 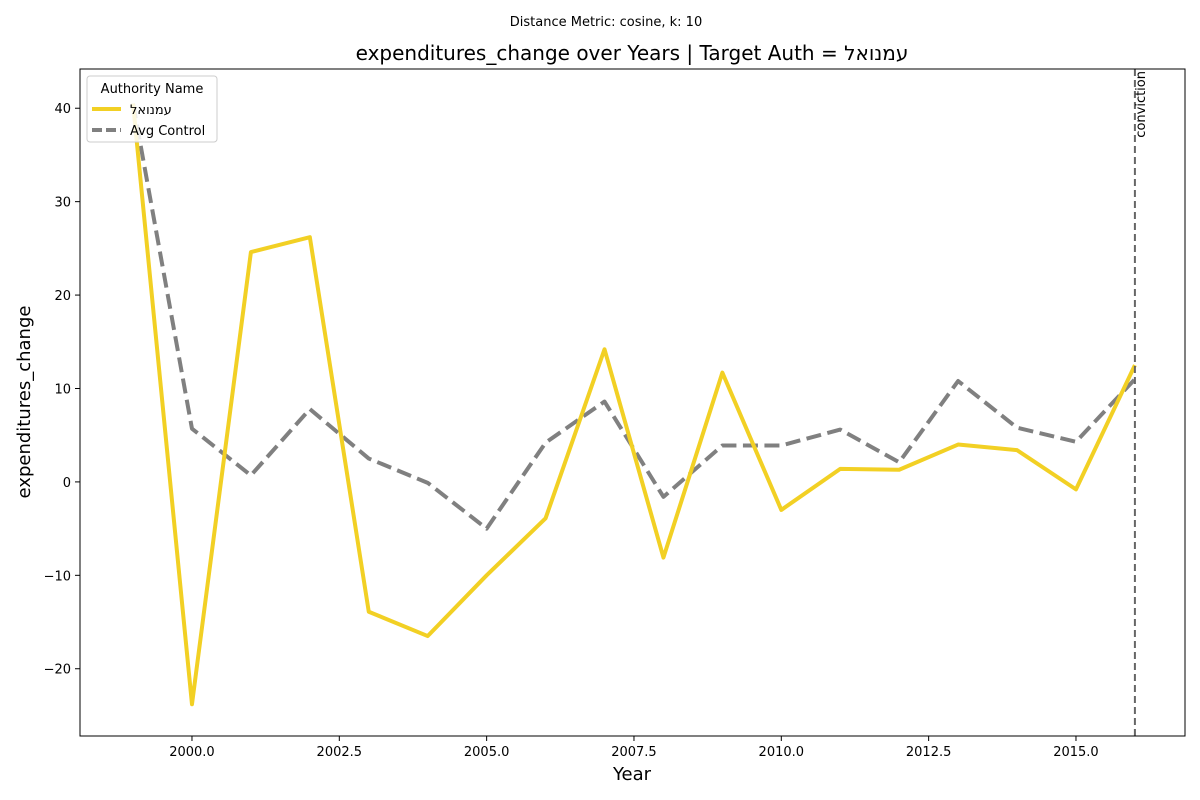 I want to click on x-tick-label: 2000.0, so click(x=192, y=752).